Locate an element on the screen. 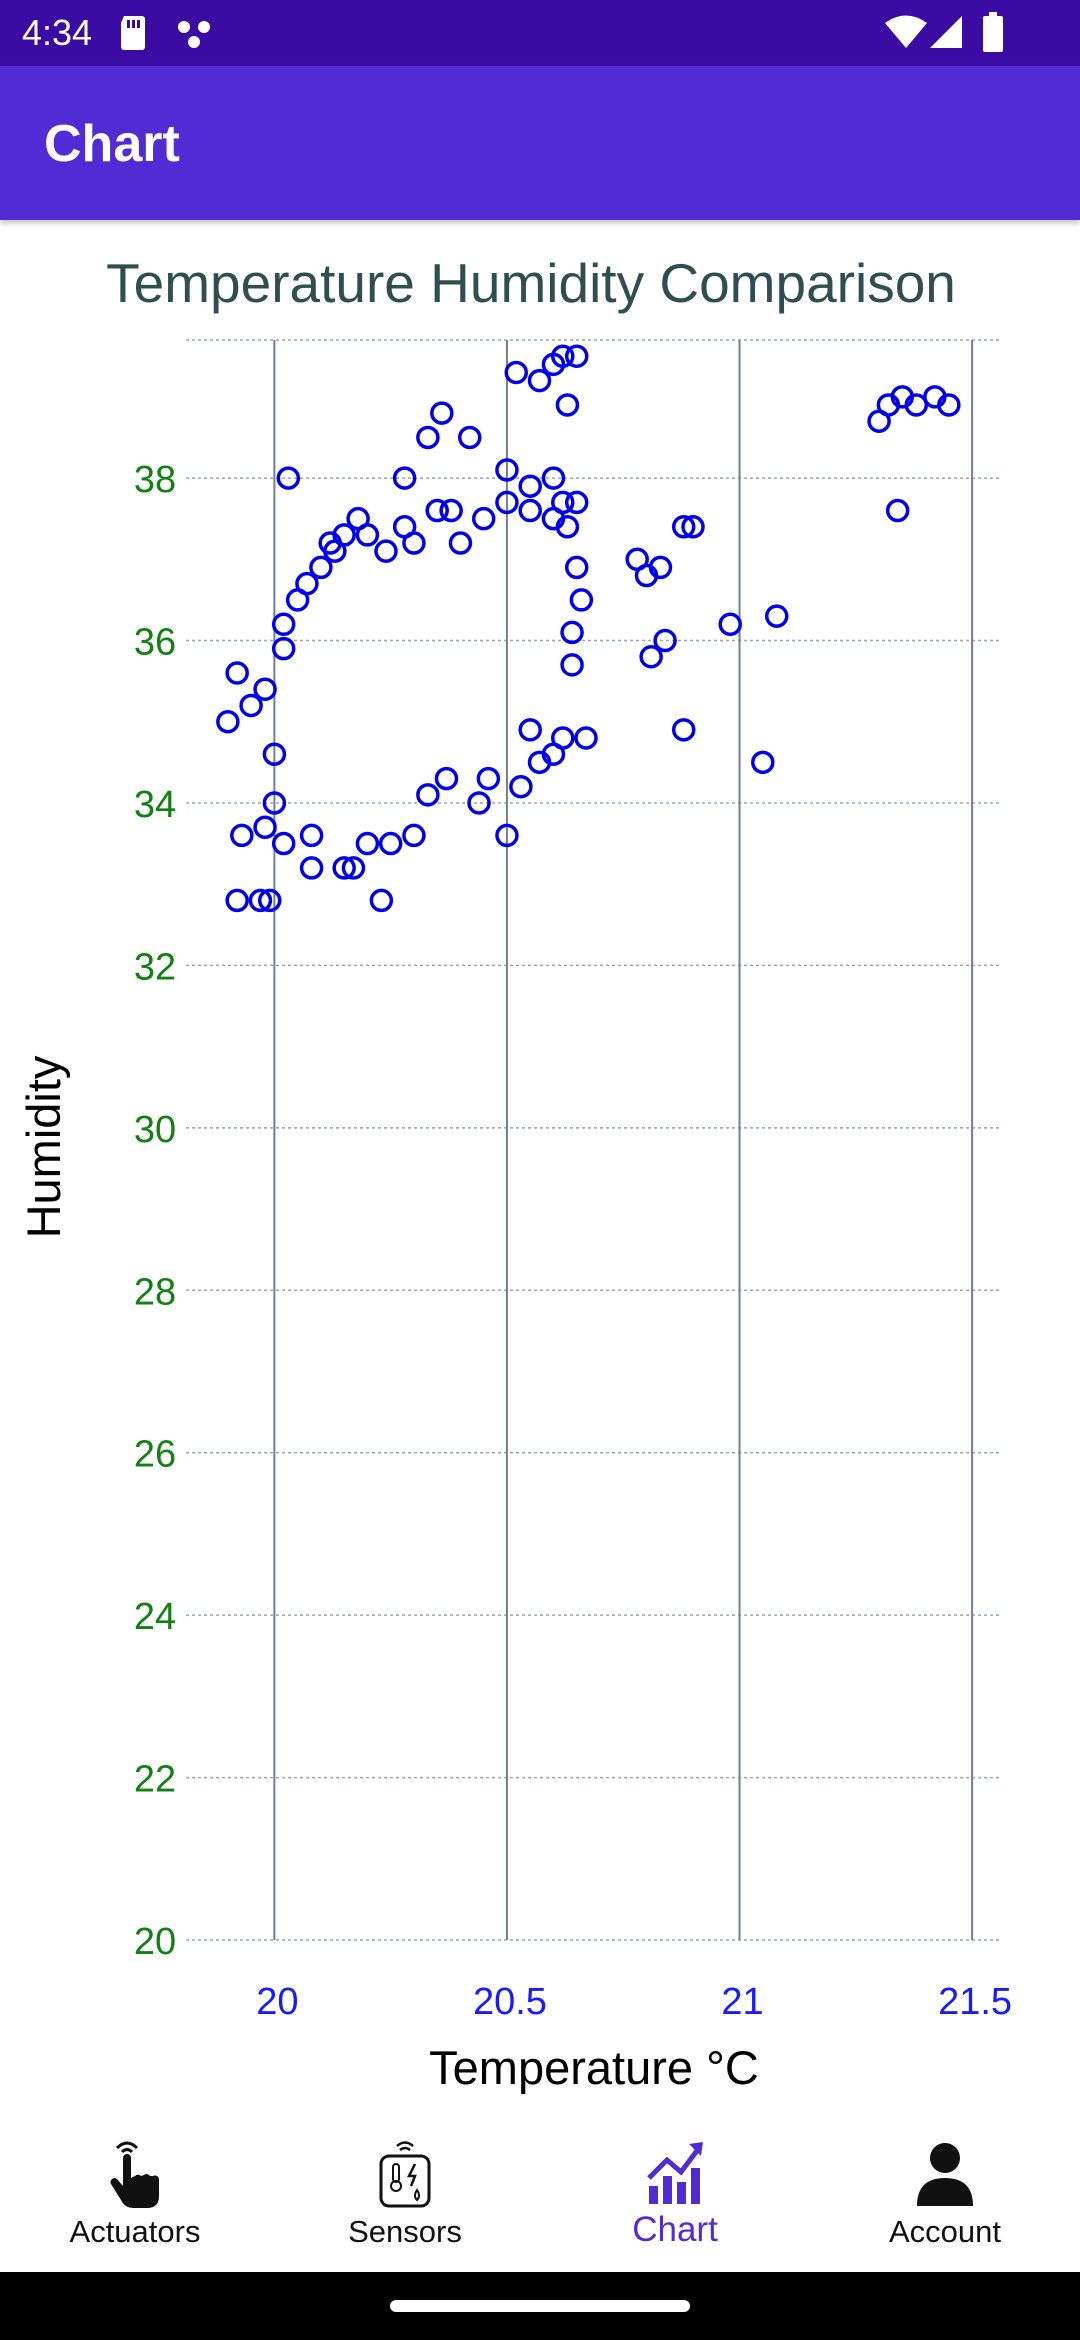 This screenshot has width=1080, height=2340. y-tick-label: 24 is located at coordinates (155, 1617).